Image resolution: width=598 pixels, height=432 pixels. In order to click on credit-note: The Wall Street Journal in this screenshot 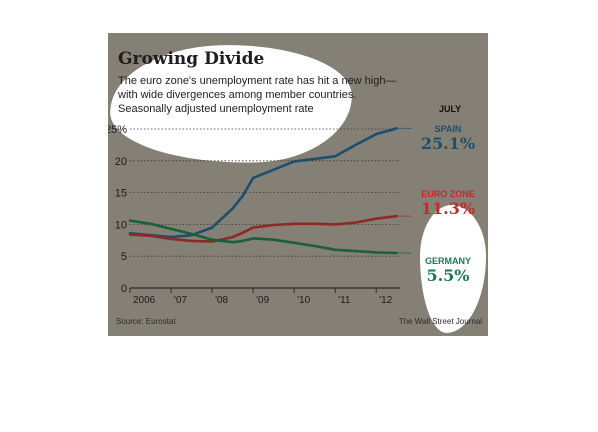, I will do `click(440, 321)`.